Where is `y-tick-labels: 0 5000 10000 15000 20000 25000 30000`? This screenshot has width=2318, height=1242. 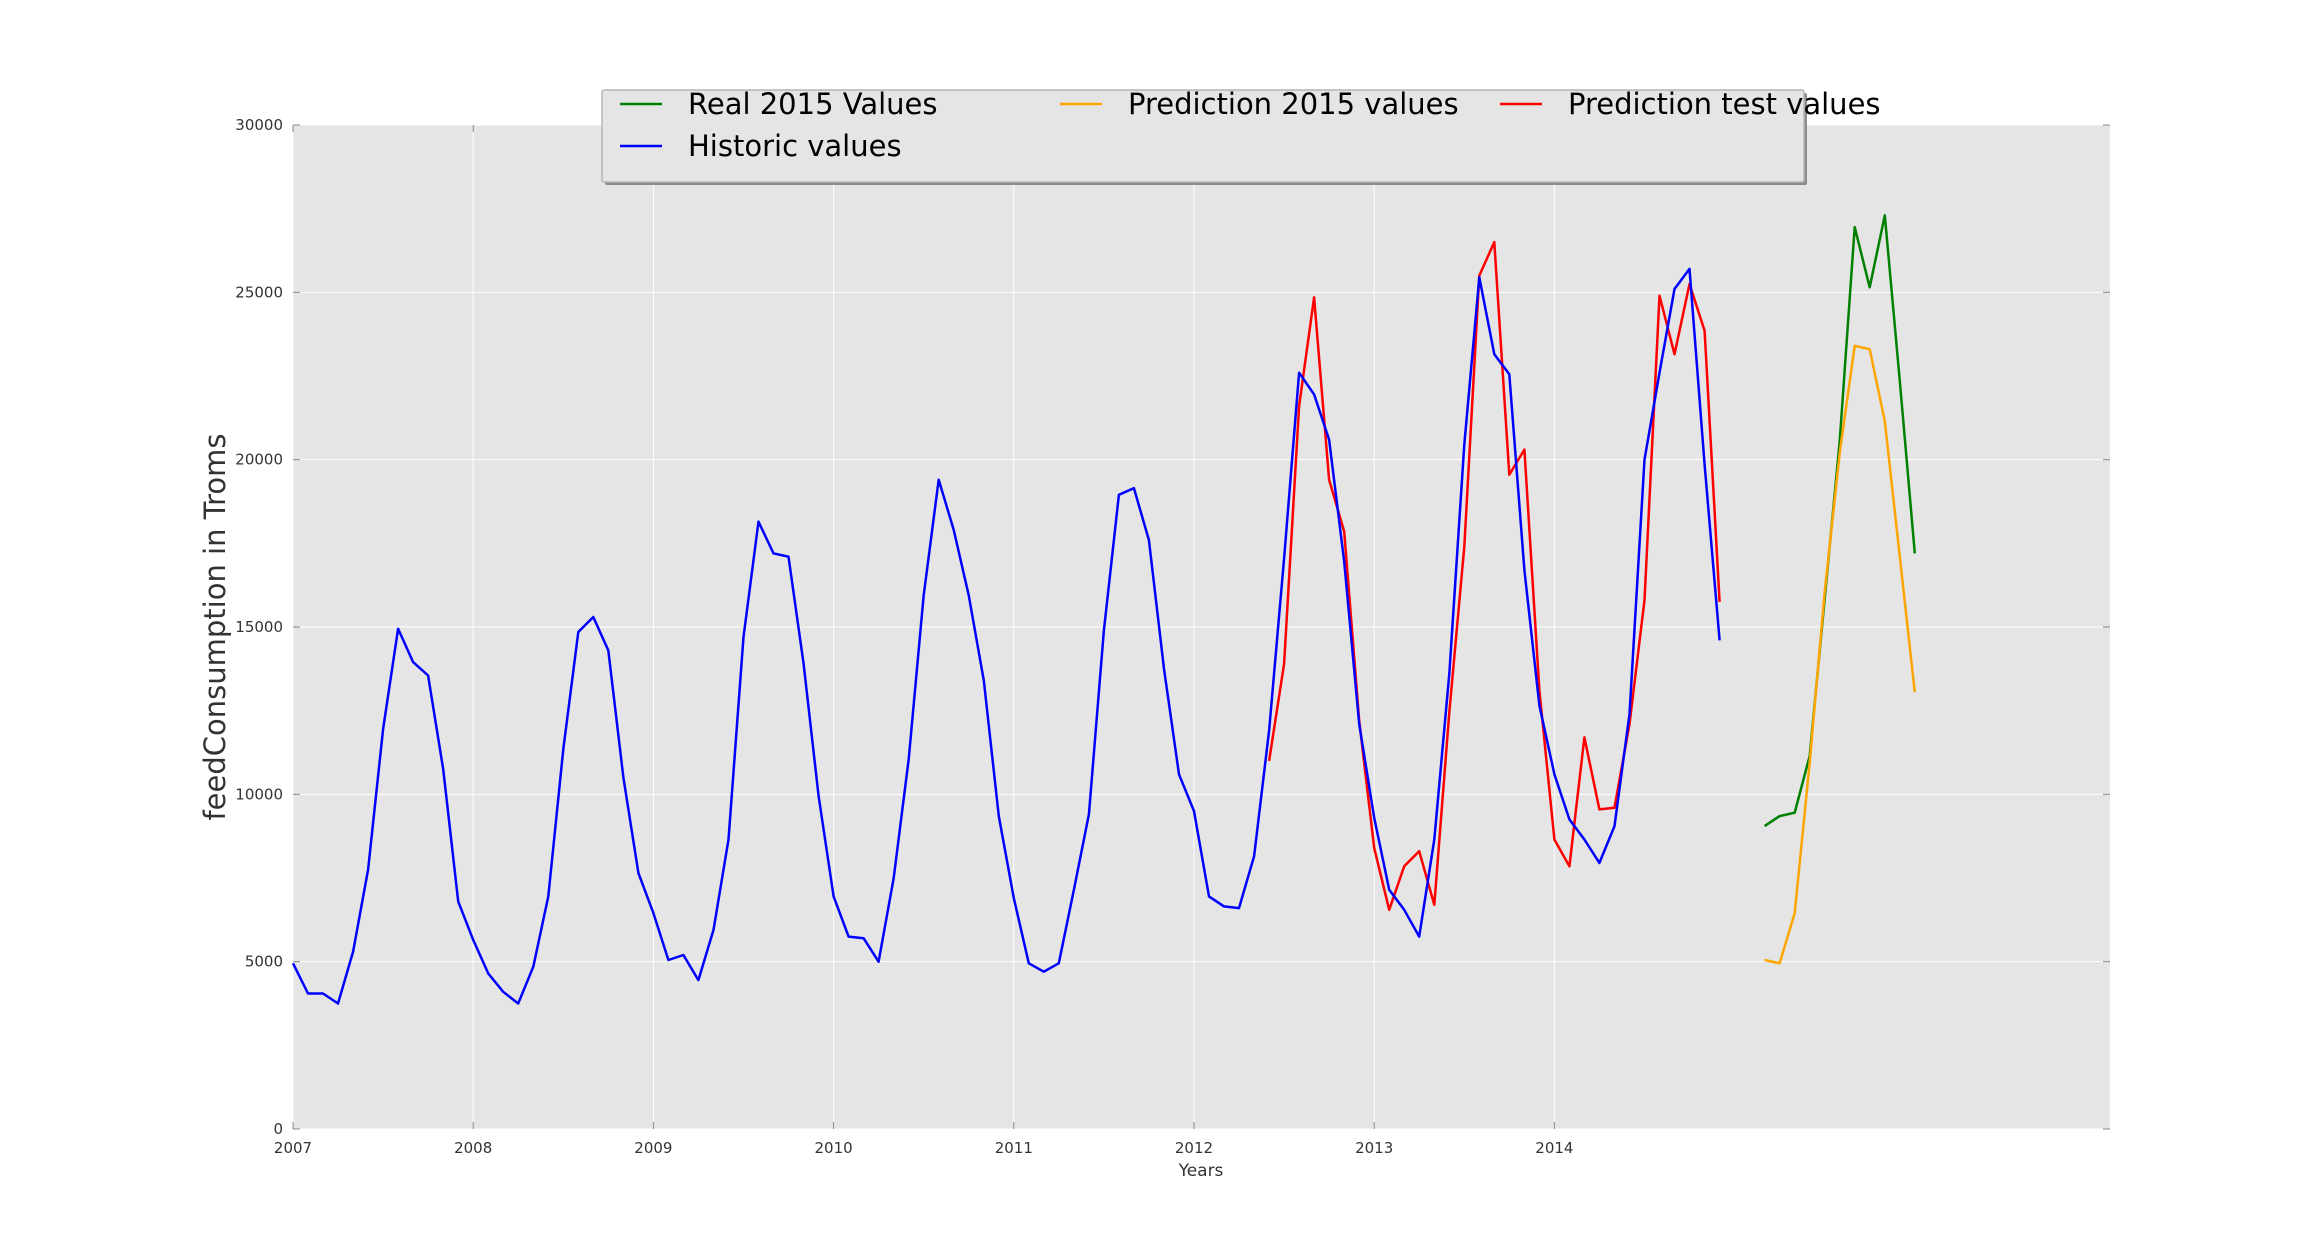 y-tick-labels: 0 5000 10000 15000 20000 25000 30000 is located at coordinates (259, 627).